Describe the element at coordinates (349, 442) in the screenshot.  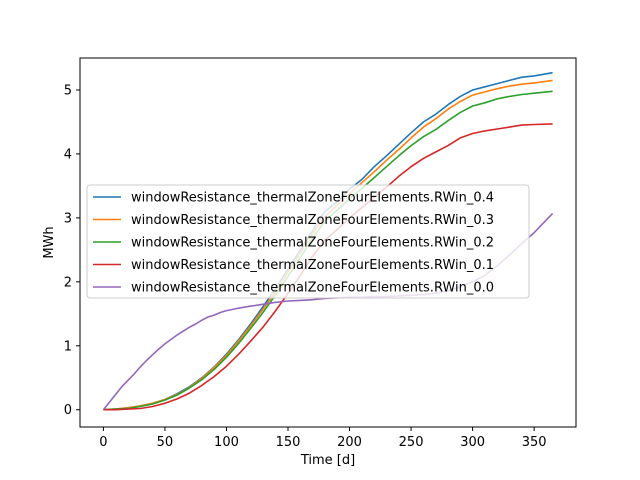
I see `x-tick-label: 200` at that location.